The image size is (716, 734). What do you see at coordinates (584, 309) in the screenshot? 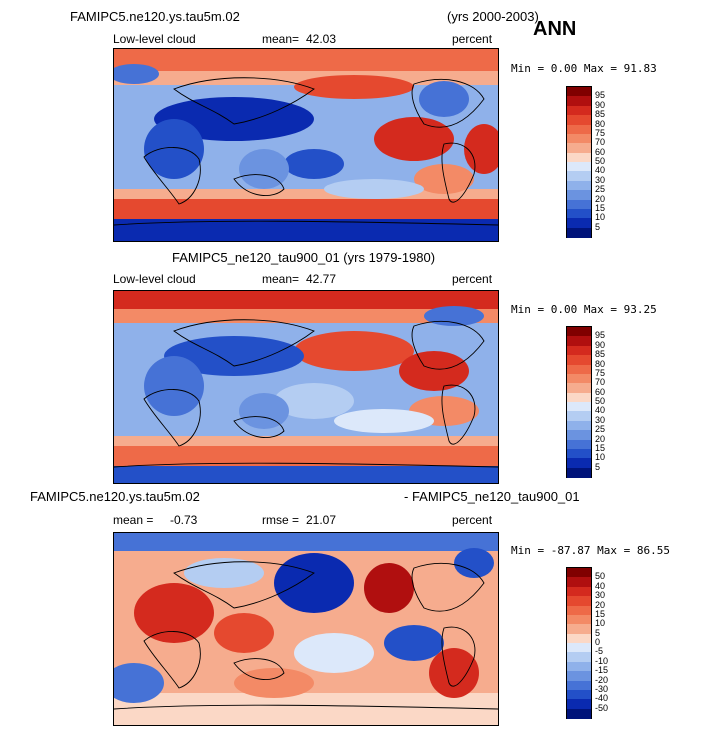
I see `panel2-minmax: Min = 0.00 Max = 93.25` at bounding box center [584, 309].